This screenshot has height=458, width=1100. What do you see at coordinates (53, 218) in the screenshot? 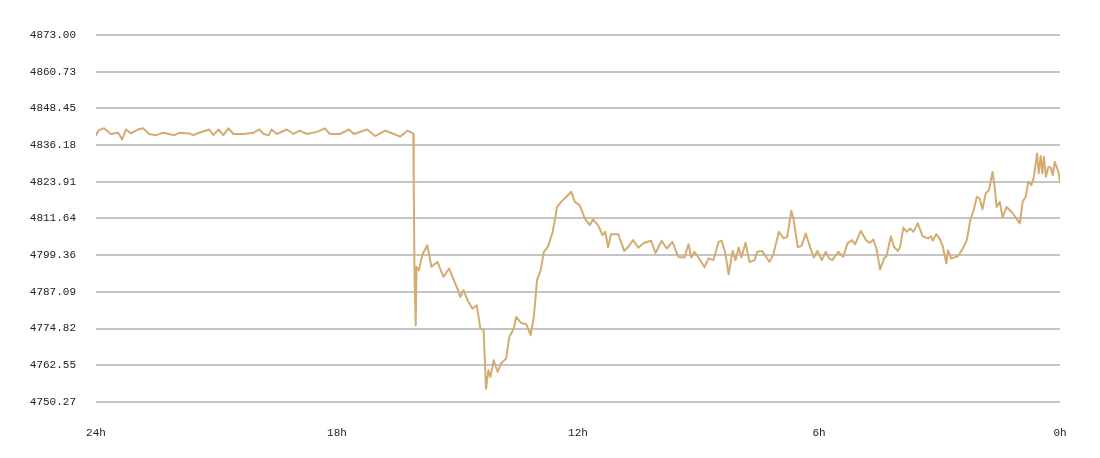
I see `y-tick-label: 4811.64` at bounding box center [53, 218].